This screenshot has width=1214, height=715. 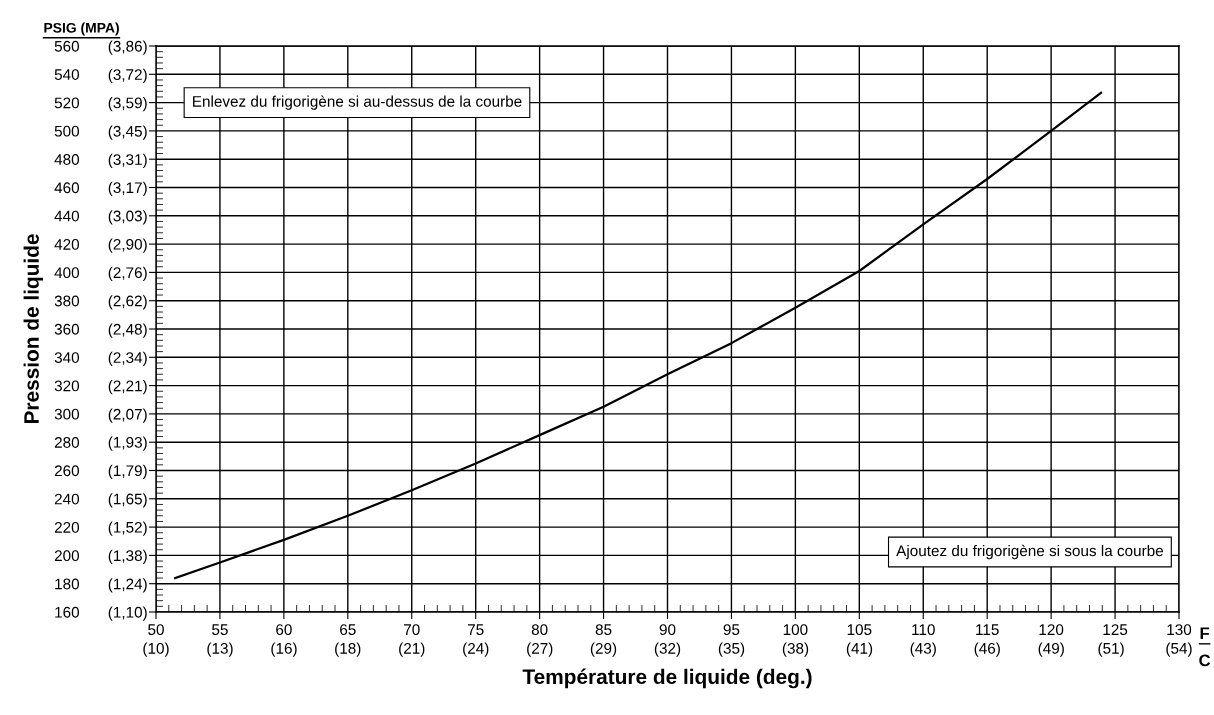 I want to click on x-tick-label: 50, so click(x=156, y=630).